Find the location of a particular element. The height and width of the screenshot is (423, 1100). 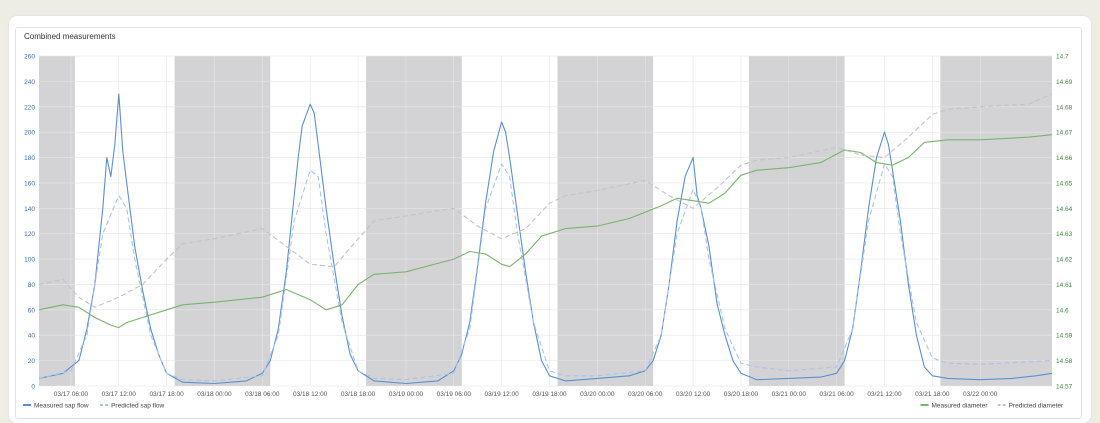

y-right-tick: 14.61 is located at coordinates (1064, 285).